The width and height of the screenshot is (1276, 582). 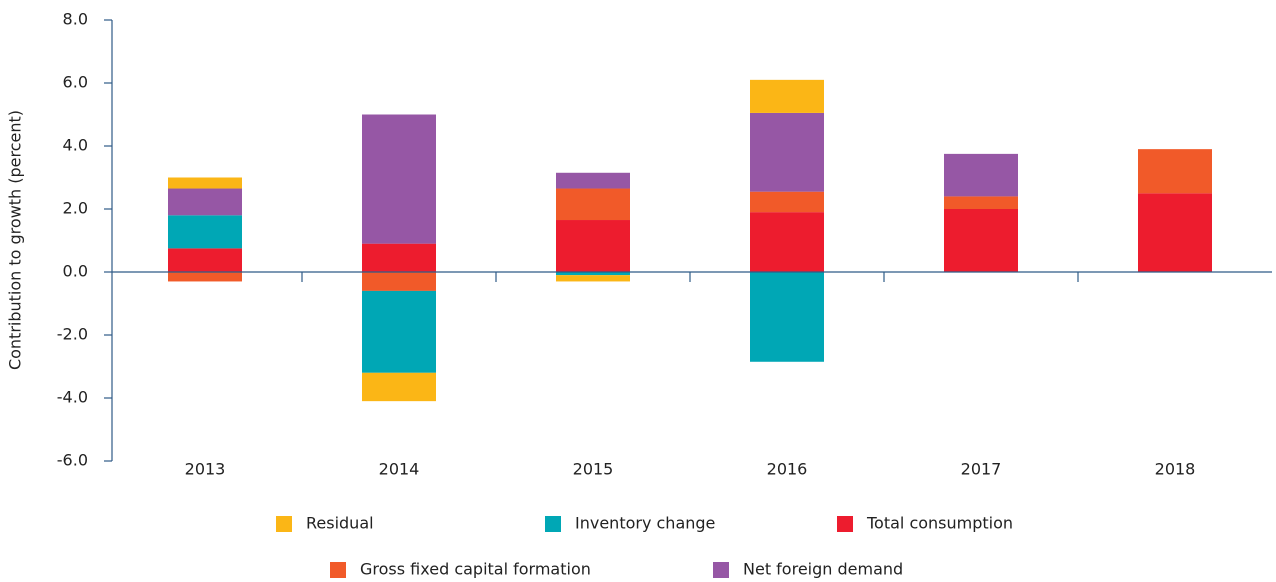 What do you see at coordinates (340, 523) in the screenshot?
I see `legend-label: Residual` at bounding box center [340, 523].